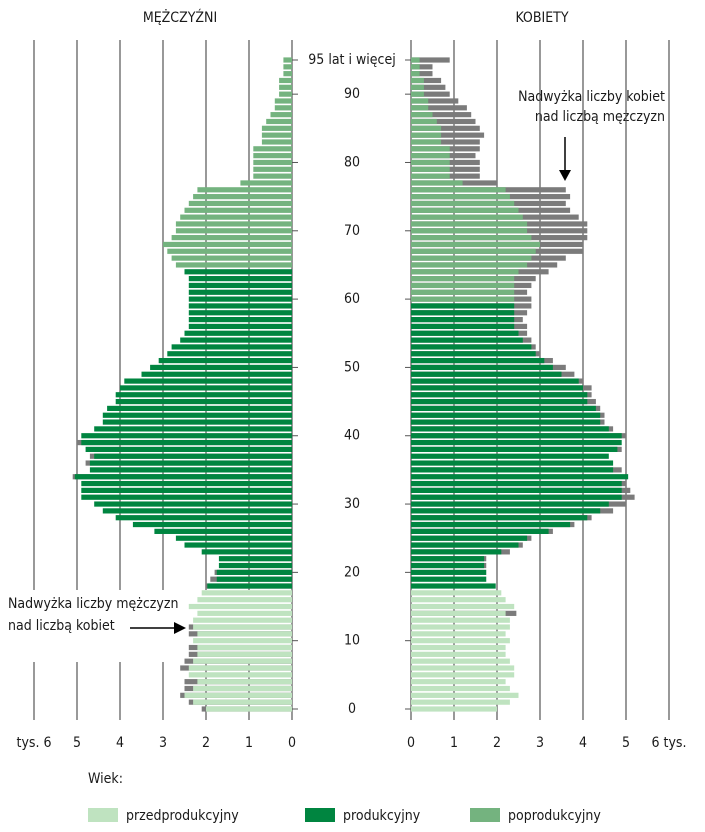 The width and height of the screenshot is (705, 832). I want to click on x-tick-label: 5, so click(626, 743).